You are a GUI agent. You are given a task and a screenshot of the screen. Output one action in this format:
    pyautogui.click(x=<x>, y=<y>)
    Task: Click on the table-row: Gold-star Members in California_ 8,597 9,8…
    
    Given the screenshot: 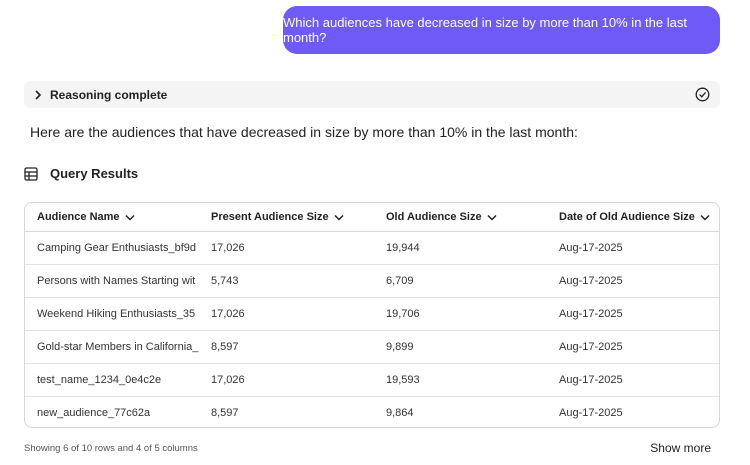 What is the action you would take?
    pyautogui.click(x=372, y=347)
    